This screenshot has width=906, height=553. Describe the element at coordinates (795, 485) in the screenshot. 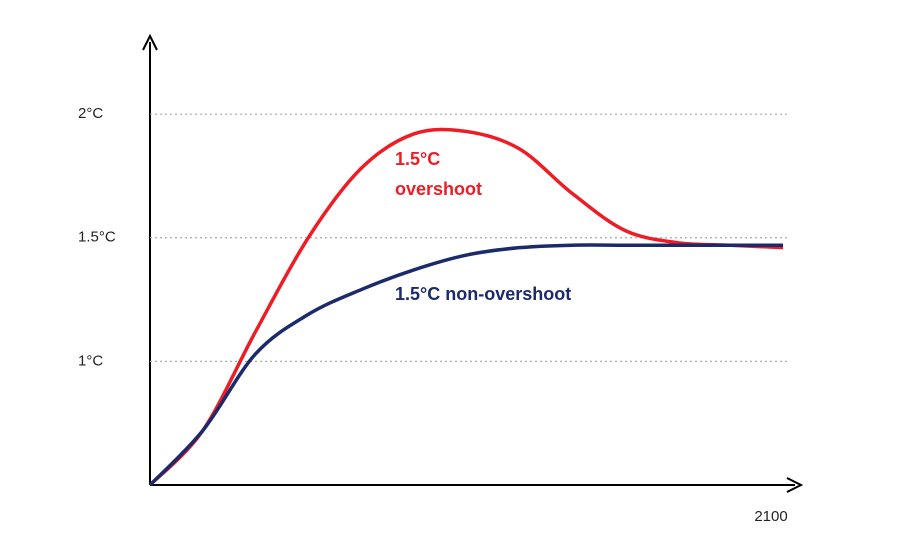

I see `x-axis-arrow` at that location.